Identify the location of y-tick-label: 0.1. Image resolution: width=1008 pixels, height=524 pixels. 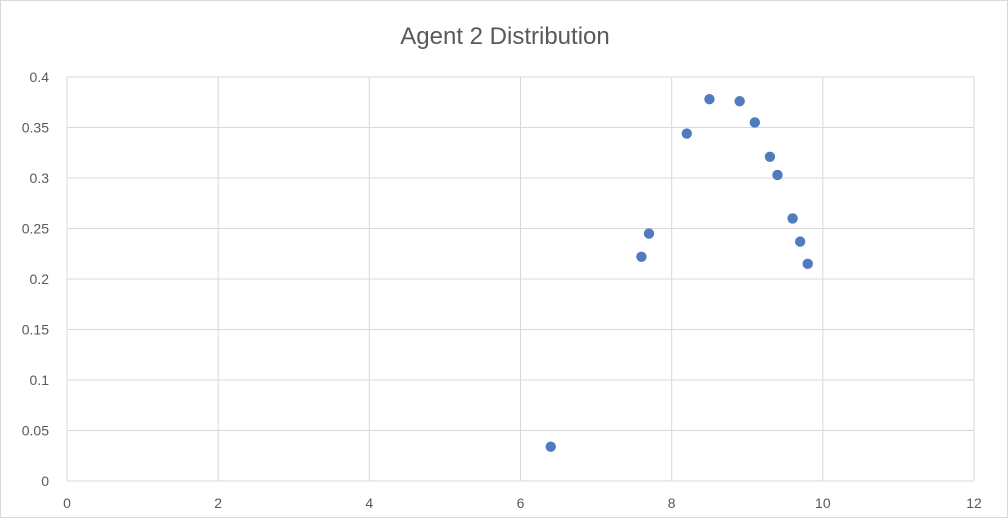
(40, 380).